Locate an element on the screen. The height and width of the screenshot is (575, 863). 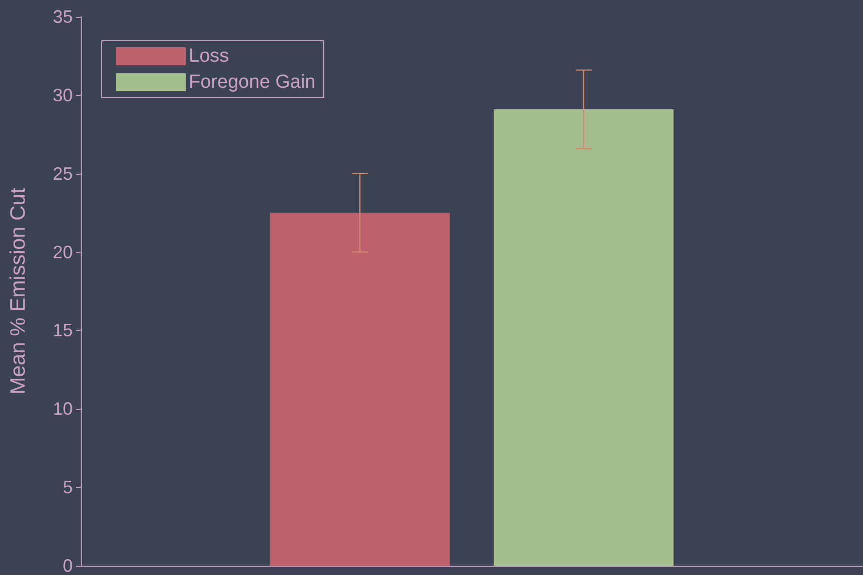
y-tick-label: 5 is located at coordinates (67, 488).